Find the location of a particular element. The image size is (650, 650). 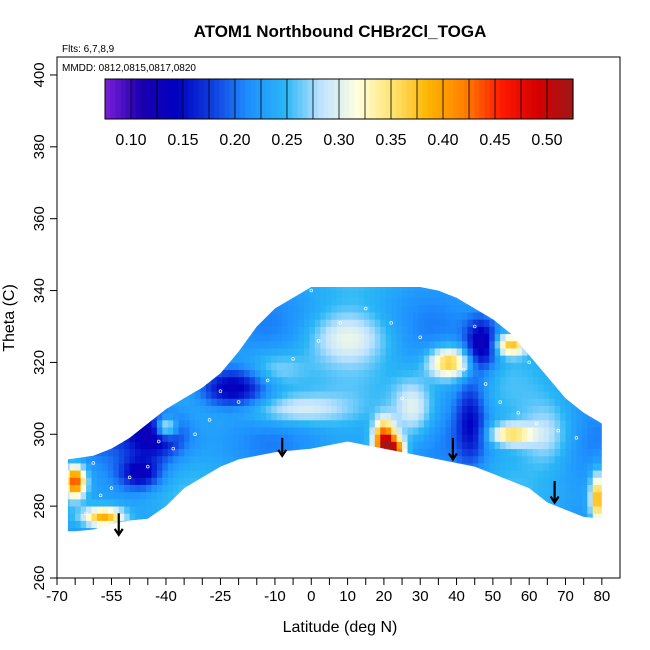

colorbar-tick-label: 0.25 is located at coordinates (286, 140).